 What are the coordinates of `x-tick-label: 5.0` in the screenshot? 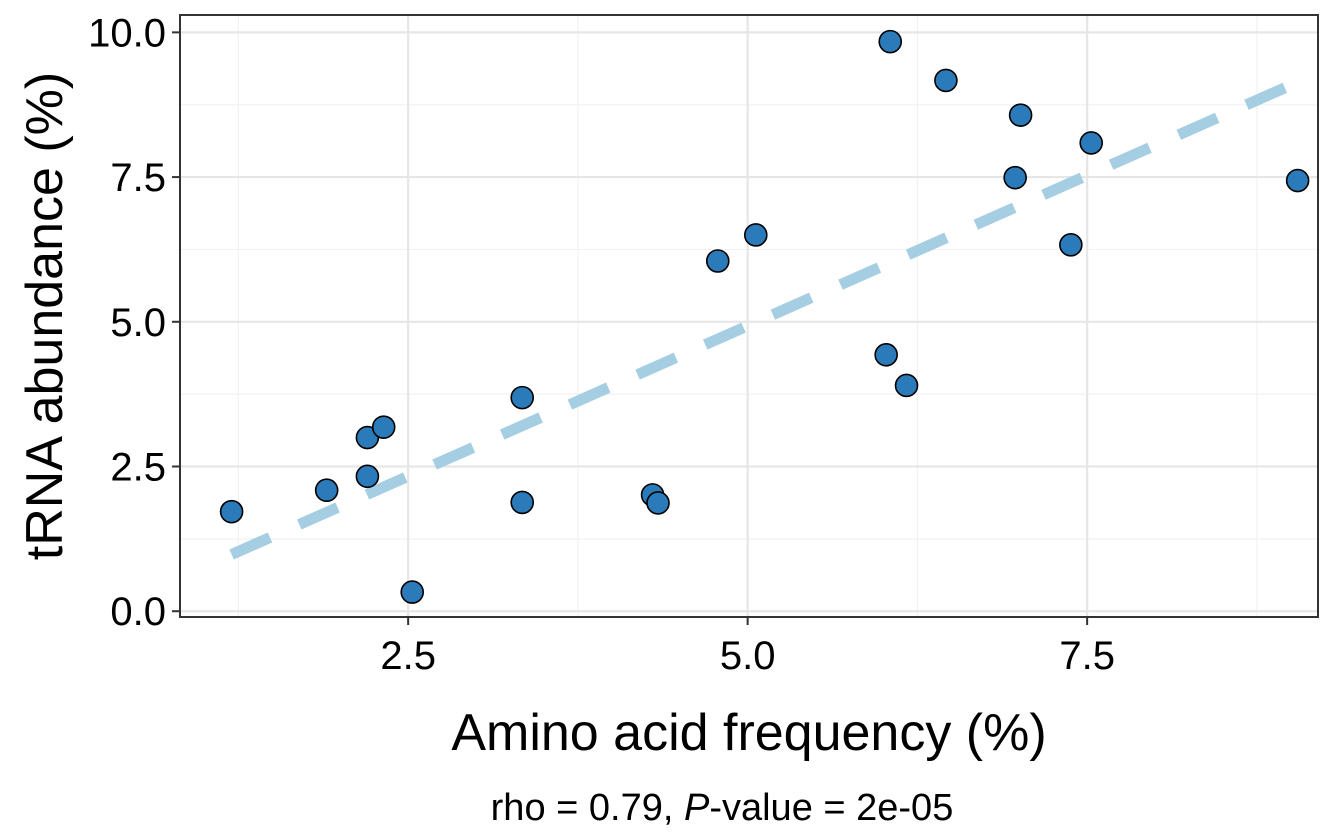 It's located at (748, 656).